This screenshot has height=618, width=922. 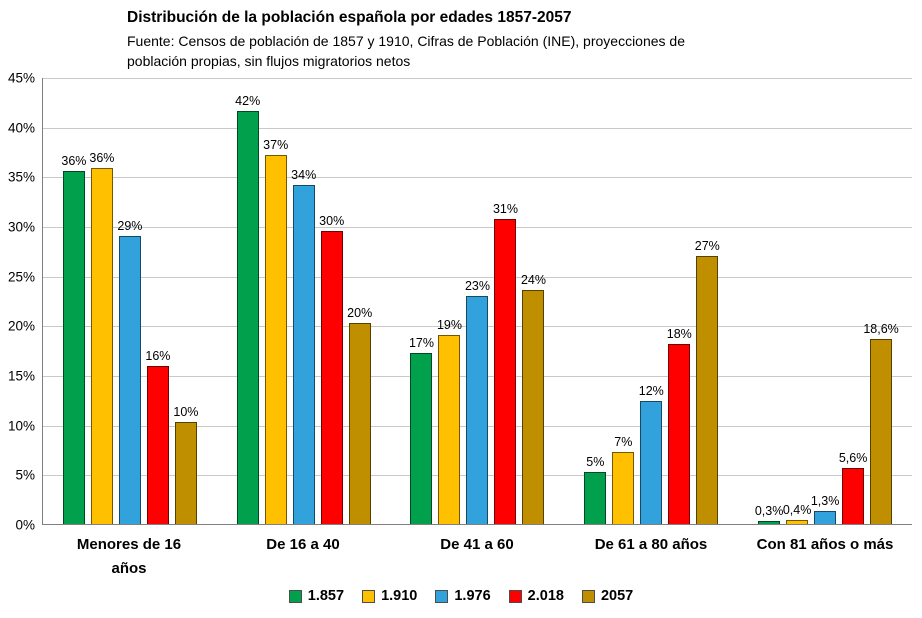 I want to click on bar-value-label: 34%, so click(x=304, y=175).